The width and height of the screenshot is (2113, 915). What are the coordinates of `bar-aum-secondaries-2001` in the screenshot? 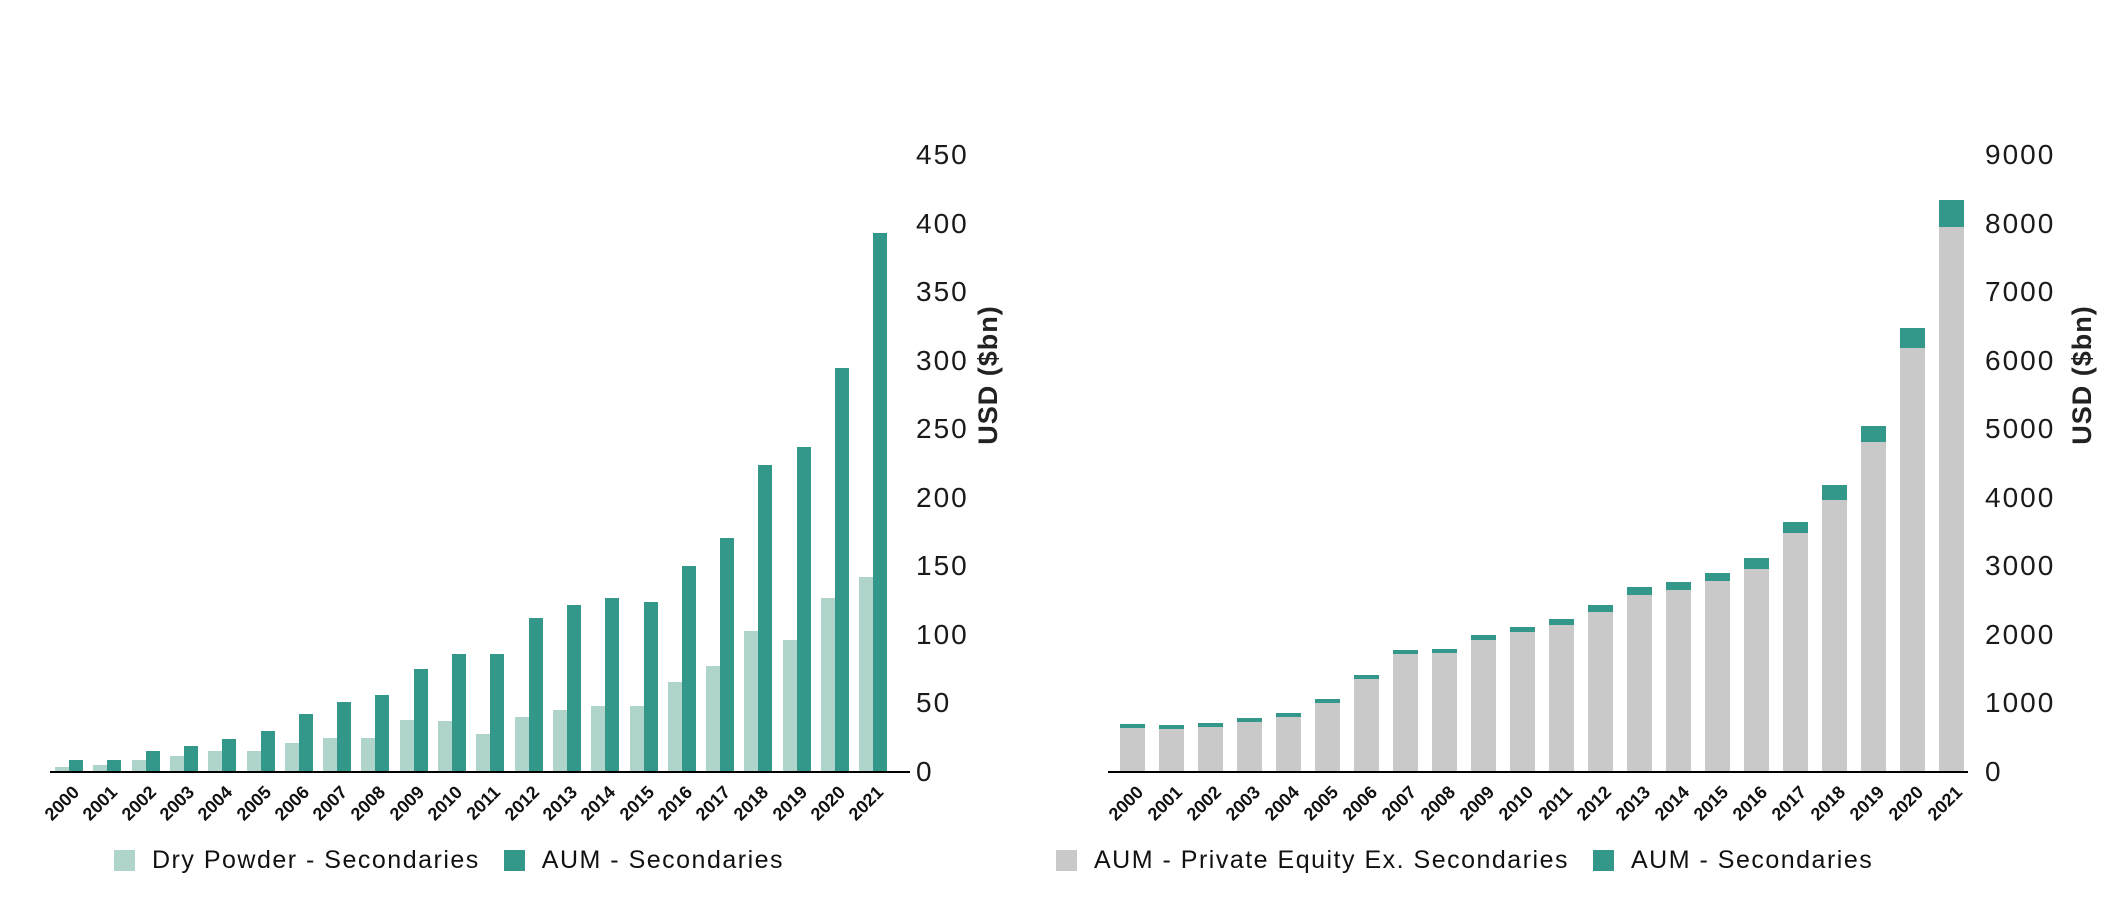 It's located at (1171, 727).